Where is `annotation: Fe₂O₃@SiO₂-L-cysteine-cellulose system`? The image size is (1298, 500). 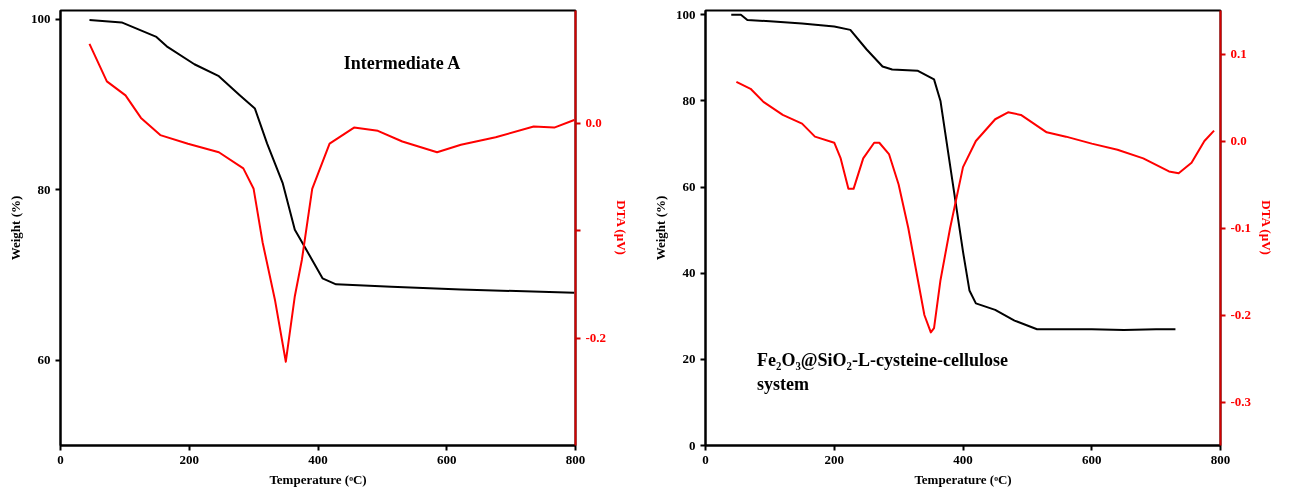 annotation: Fe₂O₃@SiO₂-L-cysteine-cellulose system is located at coordinates (882, 371).